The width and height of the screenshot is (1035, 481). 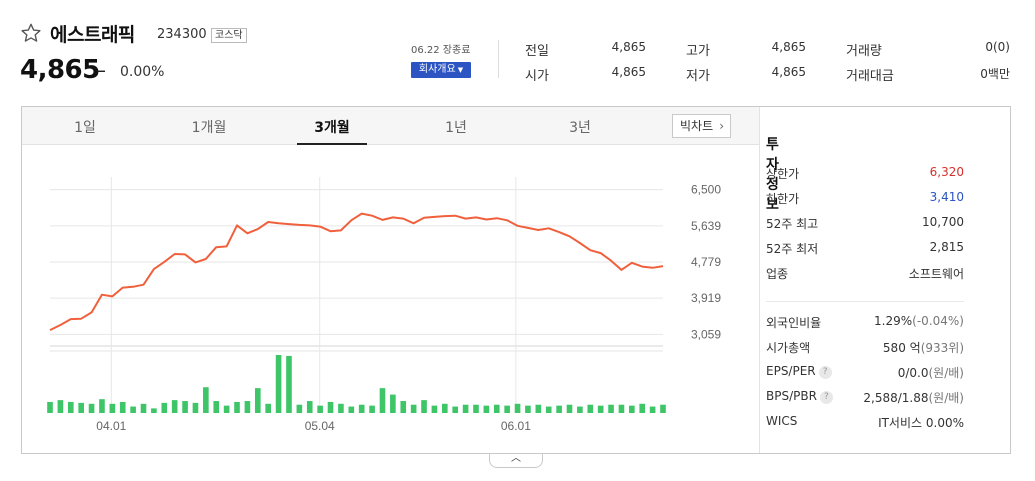 What do you see at coordinates (799, 396) in the screenshot?
I see `info-label: BPS/PBR?` at bounding box center [799, 396].